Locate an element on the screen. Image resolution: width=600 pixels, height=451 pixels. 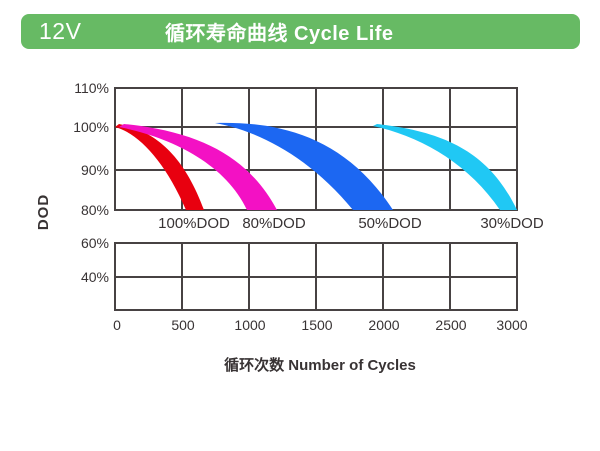
xtick-1000: 1000 is located at coordinates (249, 325).